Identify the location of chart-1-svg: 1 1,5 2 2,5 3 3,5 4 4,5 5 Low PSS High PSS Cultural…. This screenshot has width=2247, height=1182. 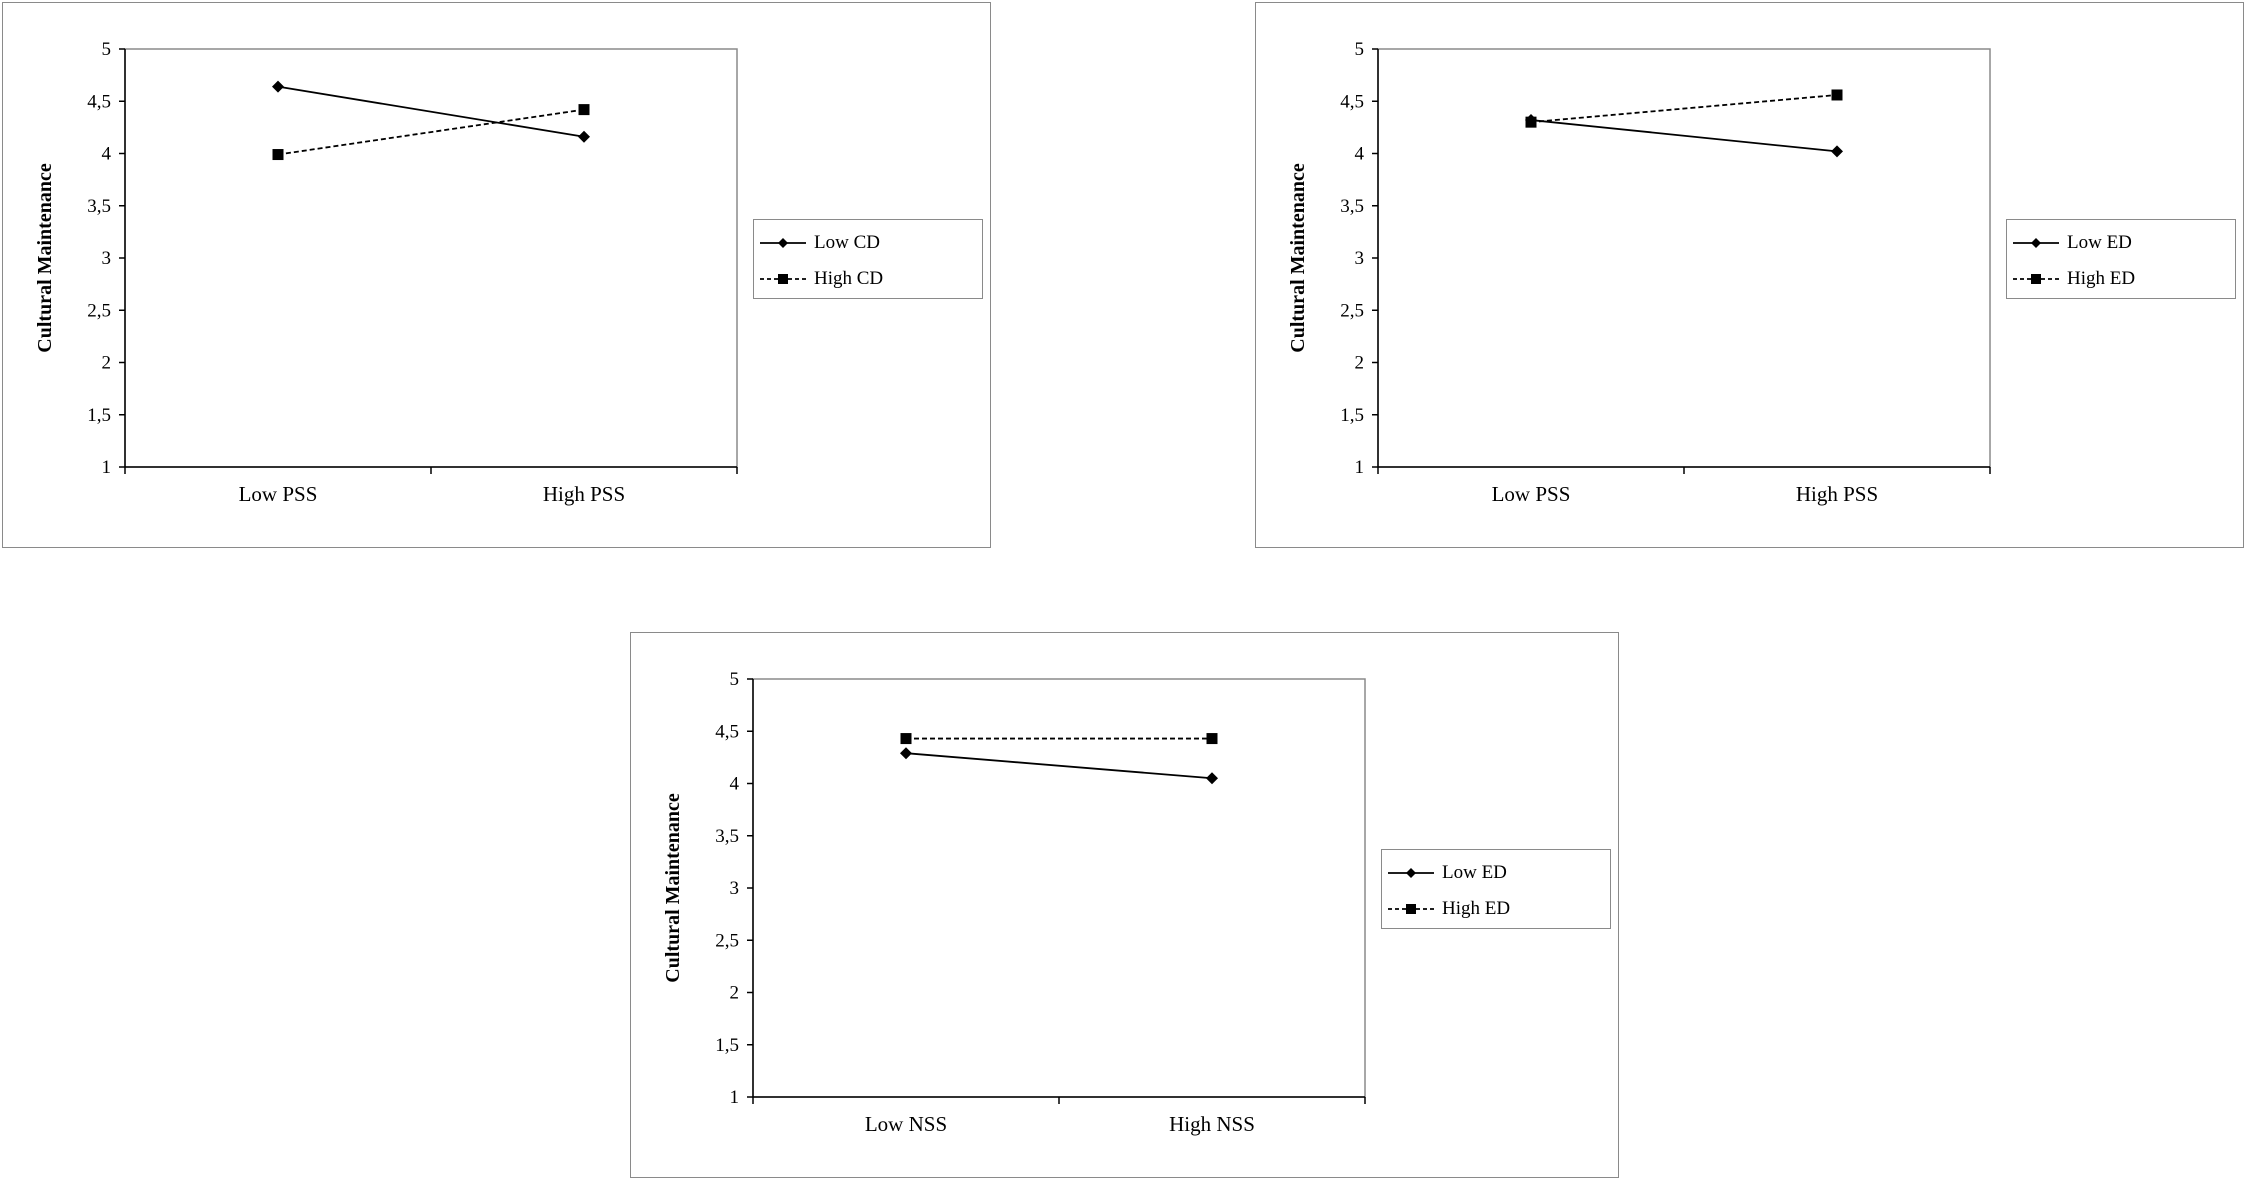
(1639, 272).